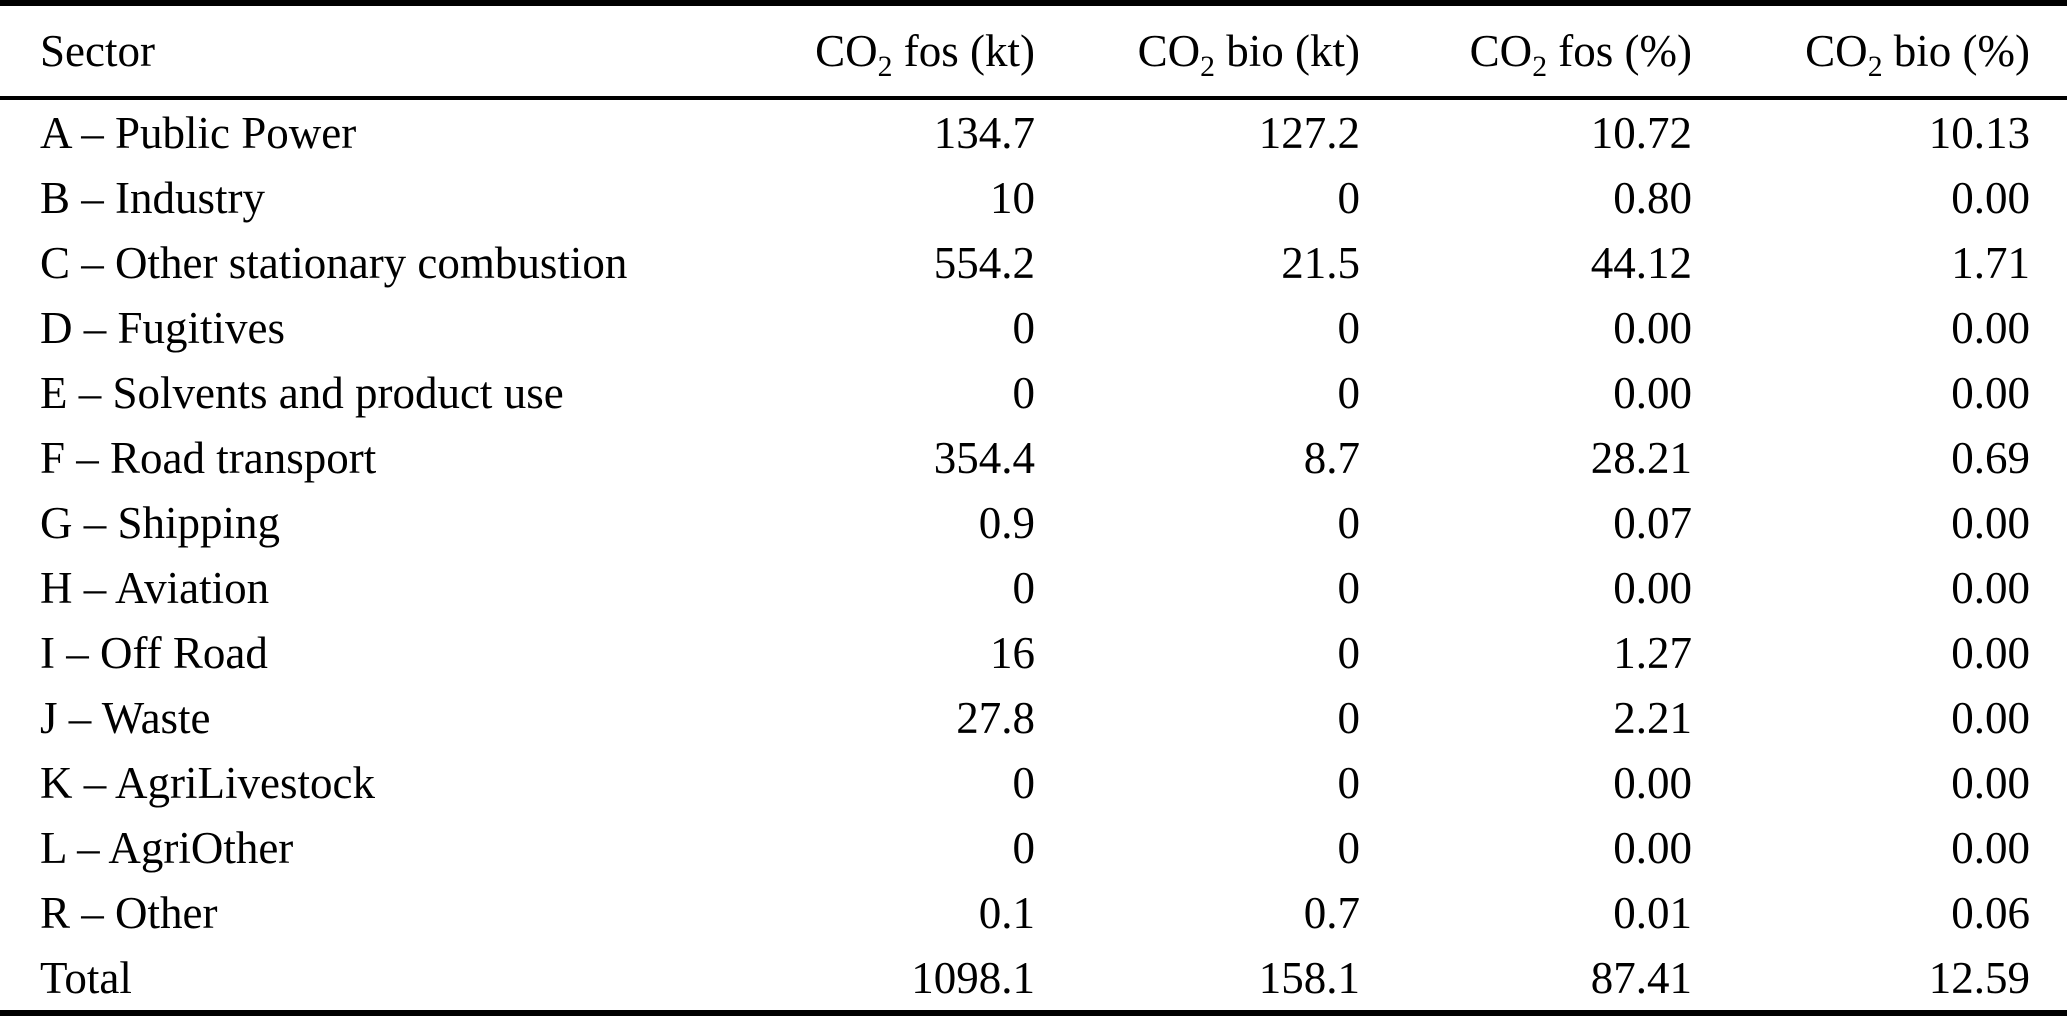 This screenshot has width=2067, height=1019. Describe the element at coordinates (1990, 262) in the screenshot. I see `bio-pct-cell: 1.71` at that location.